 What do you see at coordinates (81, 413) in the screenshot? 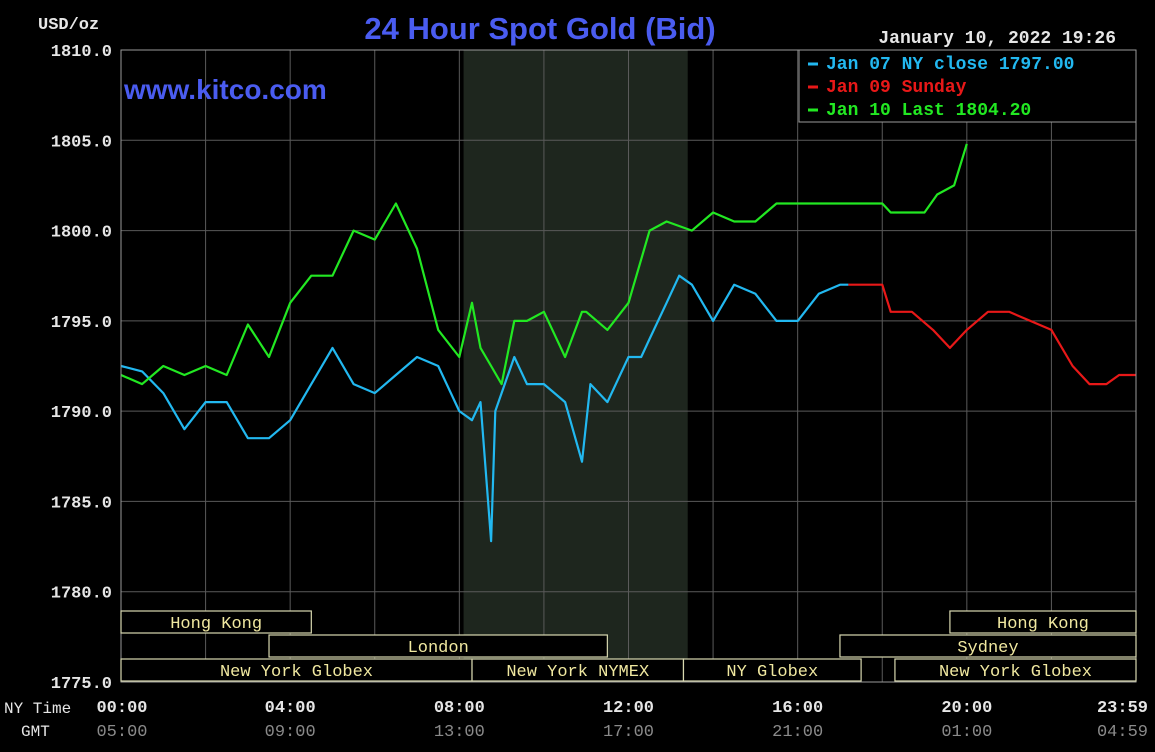
I see `y-tick-label: 1790.0` at bounding box center [81, 413].